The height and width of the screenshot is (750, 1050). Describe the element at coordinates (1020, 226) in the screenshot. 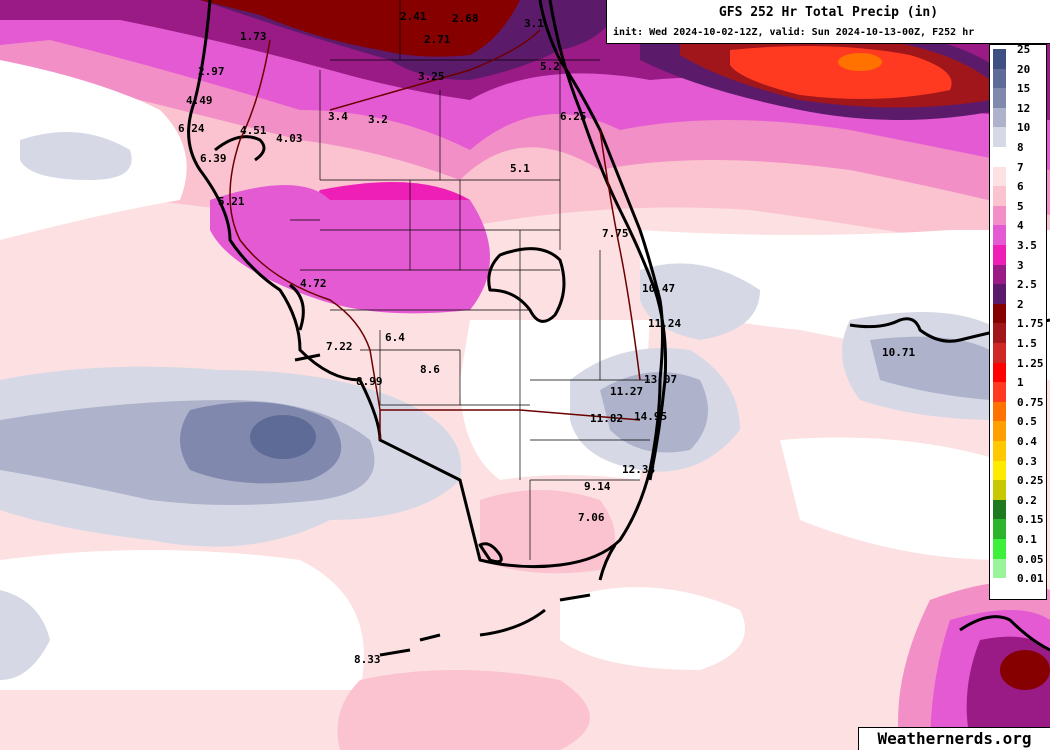

I see `legend-label: 4` at that location.